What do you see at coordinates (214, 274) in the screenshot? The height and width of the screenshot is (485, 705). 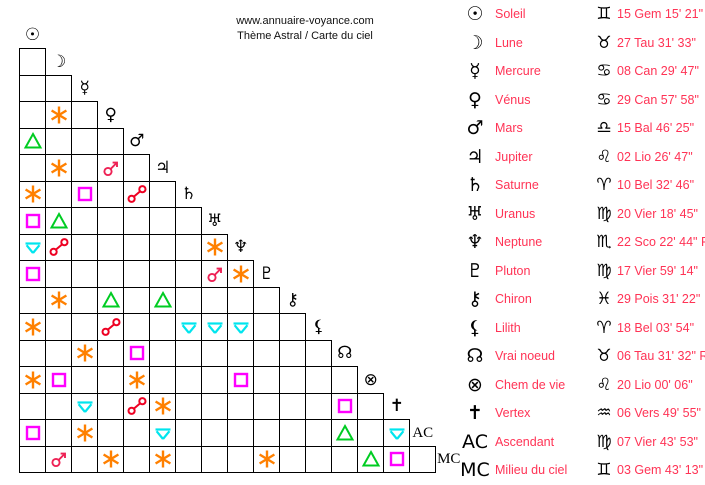 I see `aspect-cell-conjunction` at bounding box center [214, 274].